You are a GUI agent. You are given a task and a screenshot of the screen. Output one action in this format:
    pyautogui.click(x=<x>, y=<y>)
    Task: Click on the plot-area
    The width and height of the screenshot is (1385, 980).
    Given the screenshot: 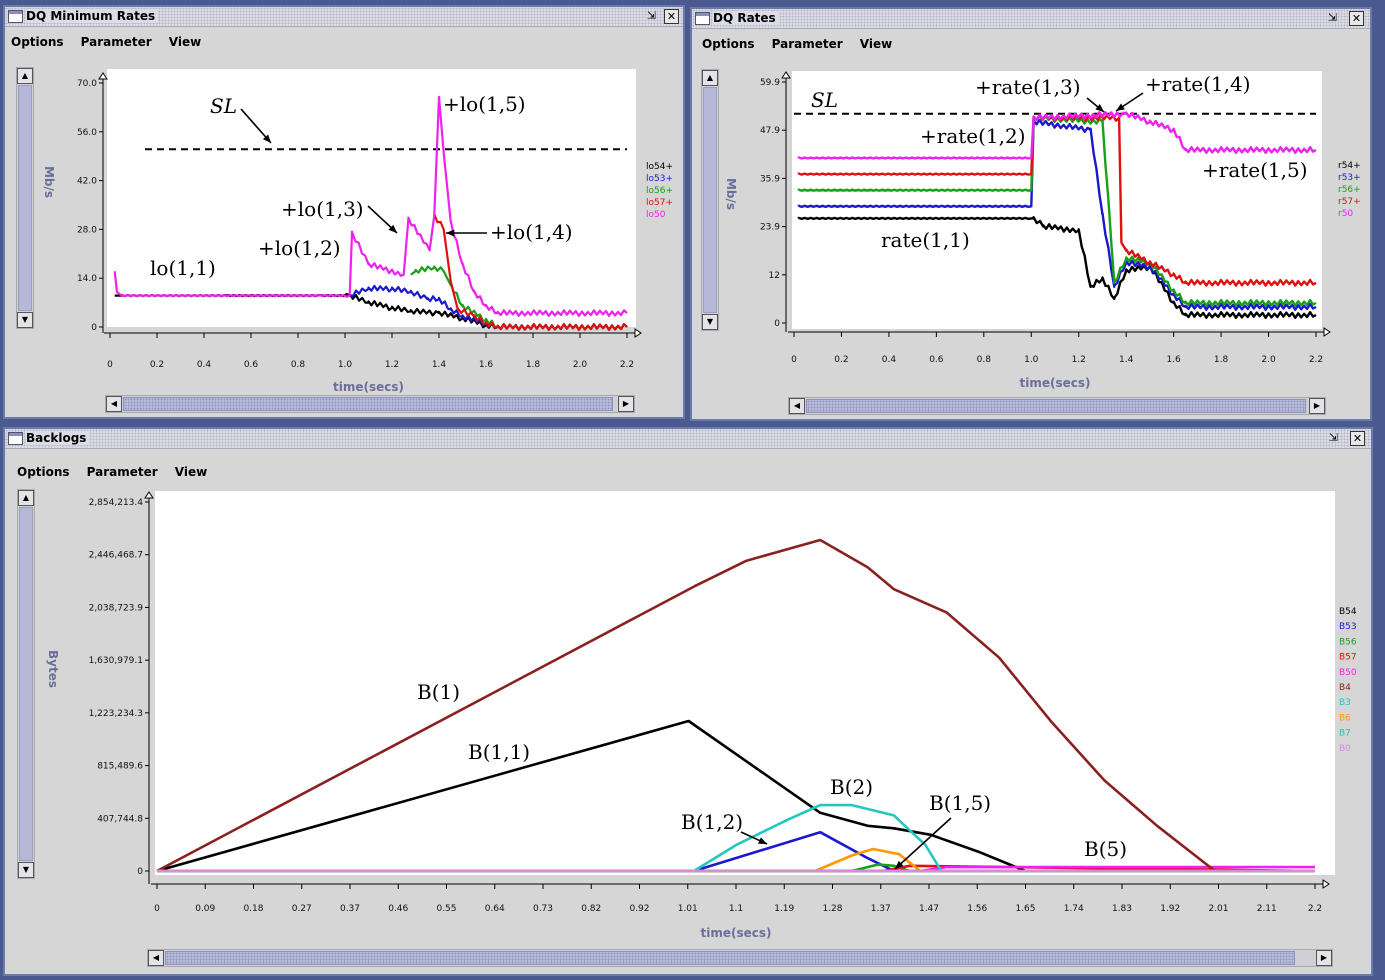 What is the action you would take?
    pyautogui.click(x=371, y=198)
    